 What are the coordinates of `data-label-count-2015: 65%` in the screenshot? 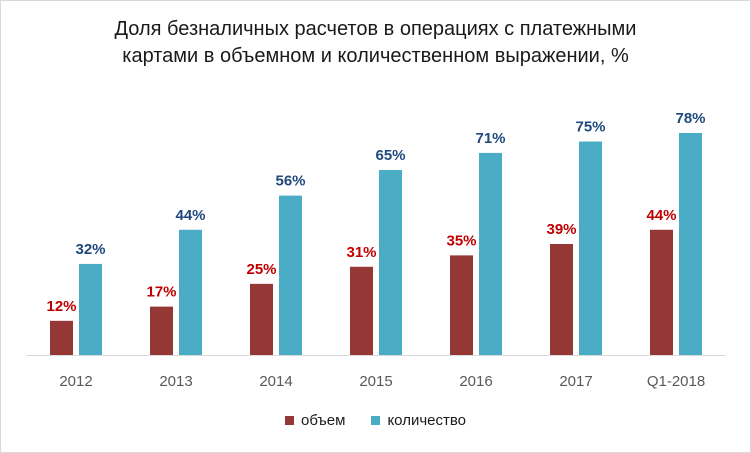 It's located at (390, 155).